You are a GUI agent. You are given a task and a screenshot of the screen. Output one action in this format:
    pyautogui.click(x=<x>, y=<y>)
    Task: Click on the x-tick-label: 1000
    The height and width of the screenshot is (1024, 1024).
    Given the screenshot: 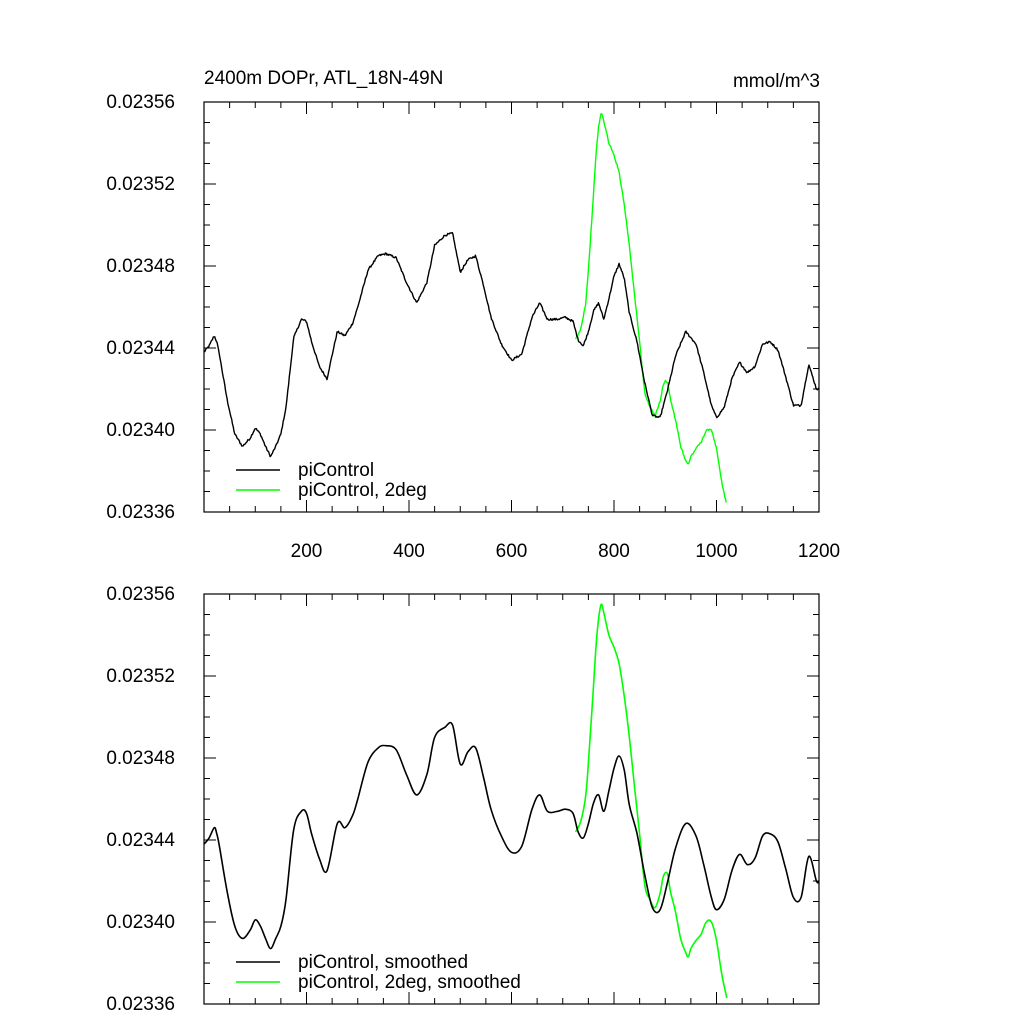 What is the action you would take?
    pyautogui.click(x=716, y=551)
    